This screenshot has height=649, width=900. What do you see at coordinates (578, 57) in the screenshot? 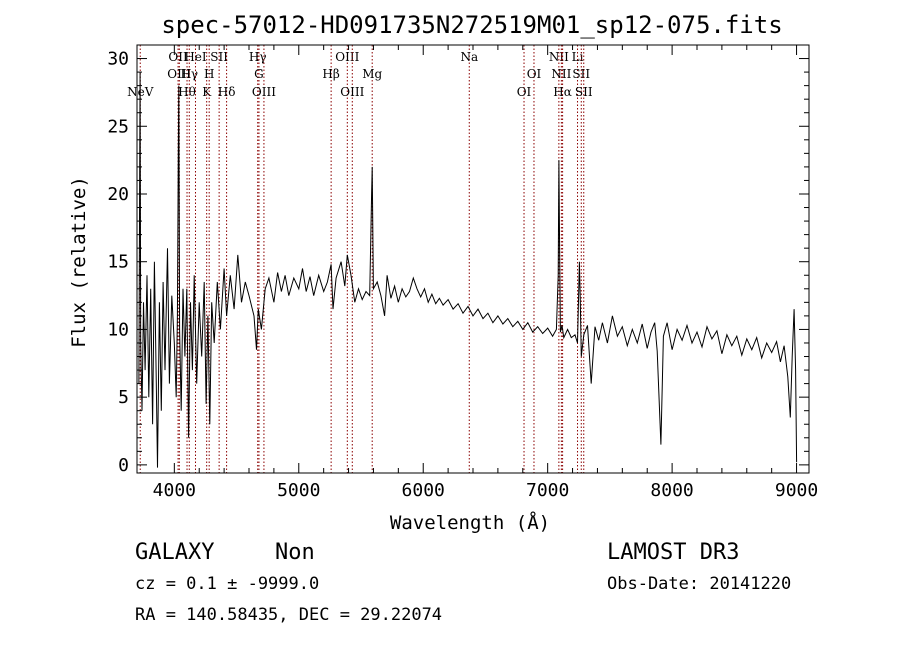
I see `line-marker-label-23: Li` at bounding box center [578, 57].